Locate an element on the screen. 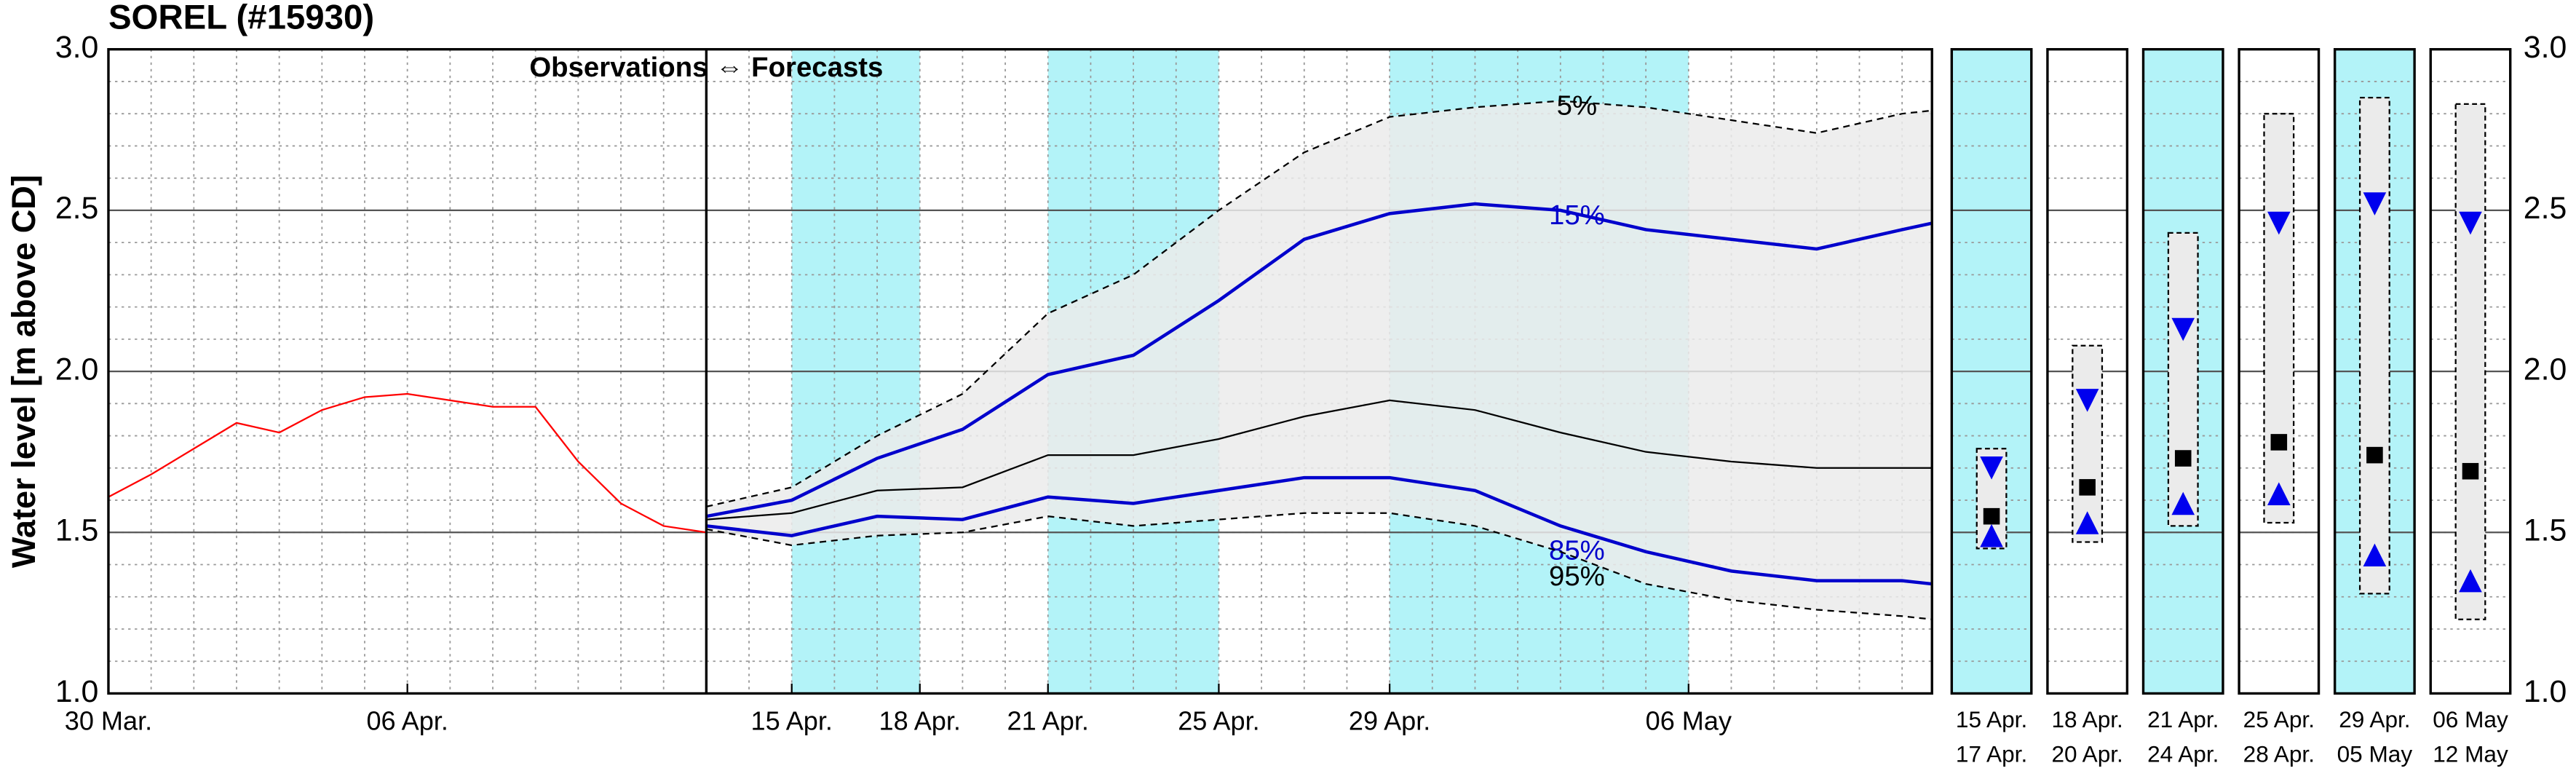 The height and width of the screenshot is (771, 2576). panel-label: 06 May is located at coordinates (2470, 719).